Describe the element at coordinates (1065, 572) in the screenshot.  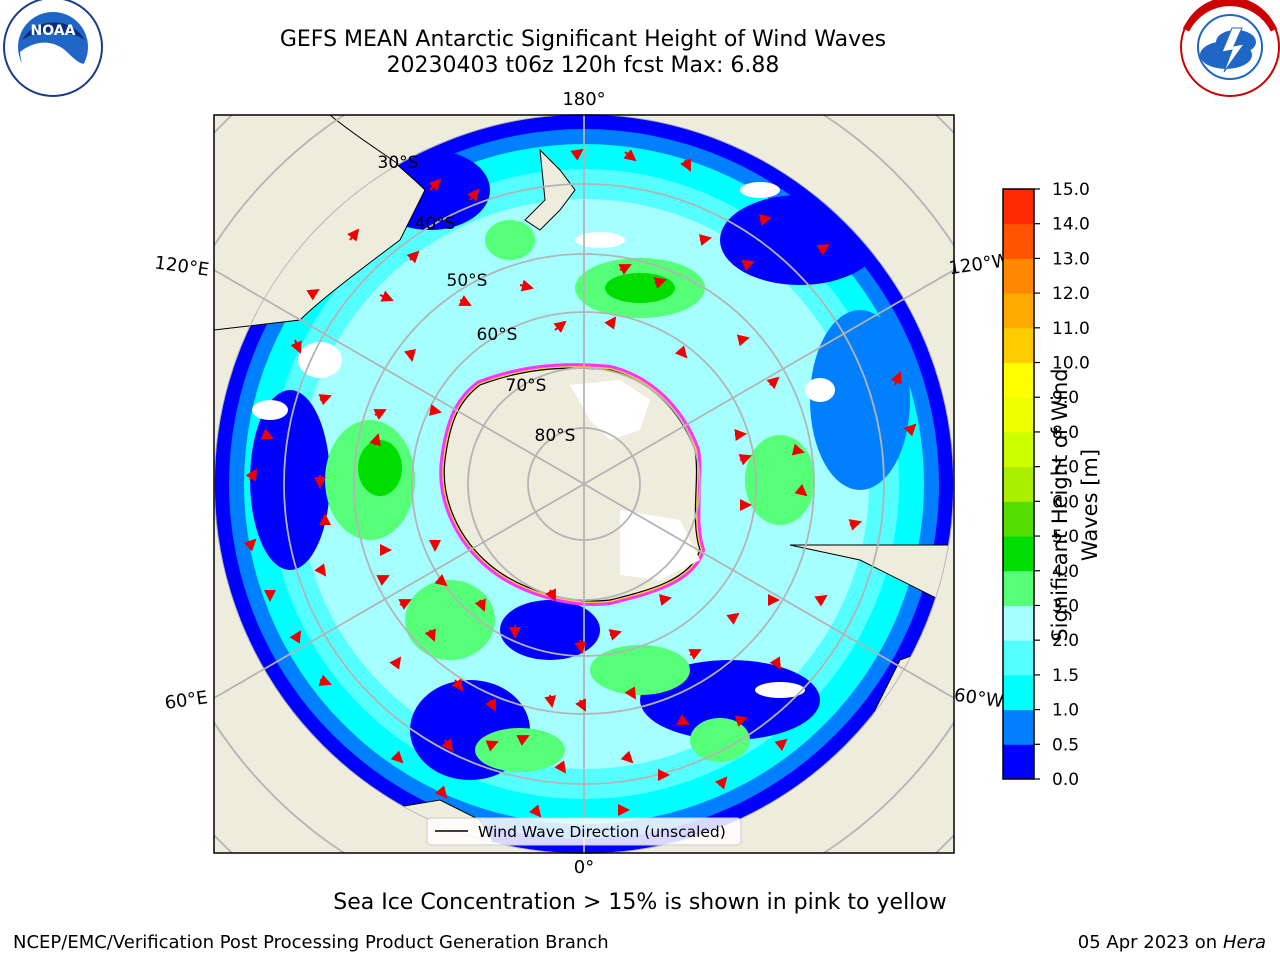
I see `colorbar-tick-label: 4.0` at that location.